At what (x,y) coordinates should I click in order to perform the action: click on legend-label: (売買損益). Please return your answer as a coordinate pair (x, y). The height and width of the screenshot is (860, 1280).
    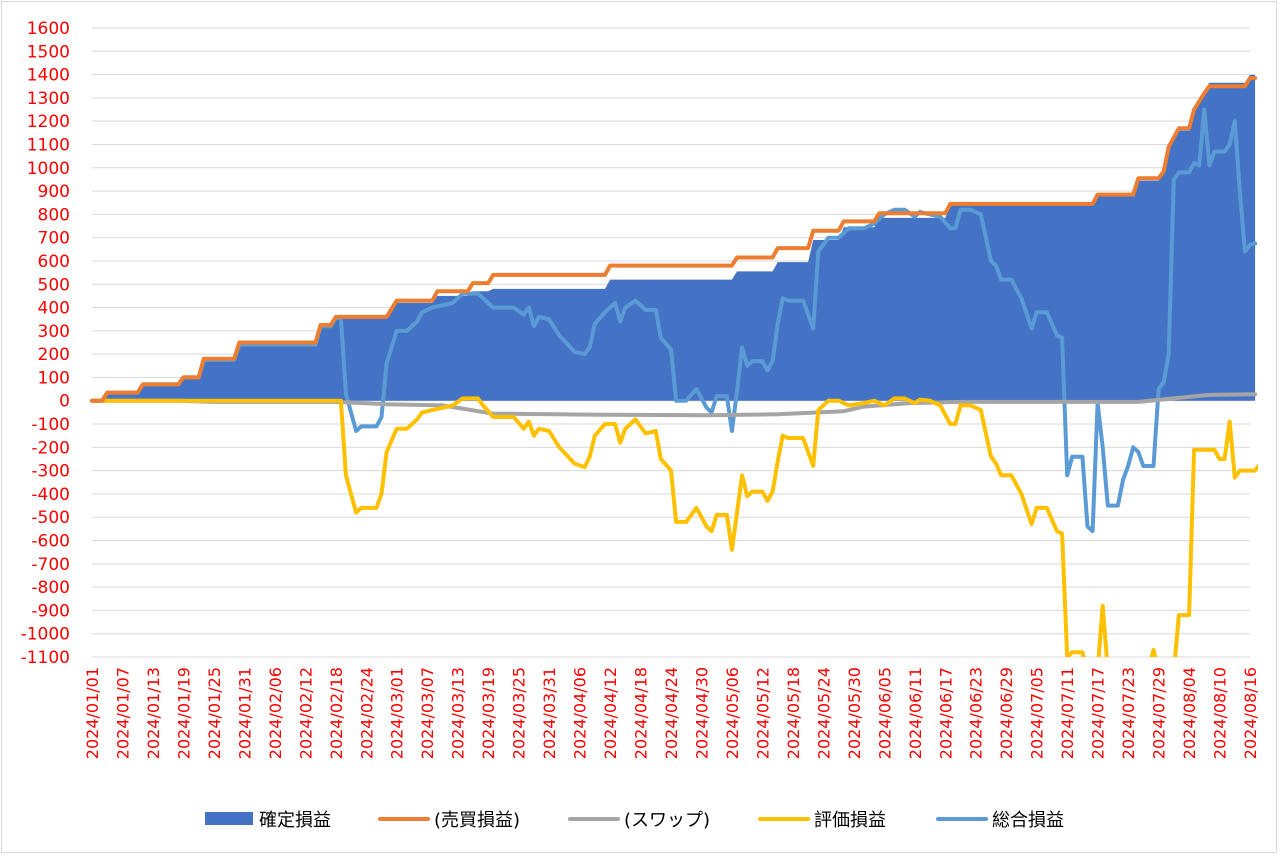
    Looking at the image, I should click on (477, 820).